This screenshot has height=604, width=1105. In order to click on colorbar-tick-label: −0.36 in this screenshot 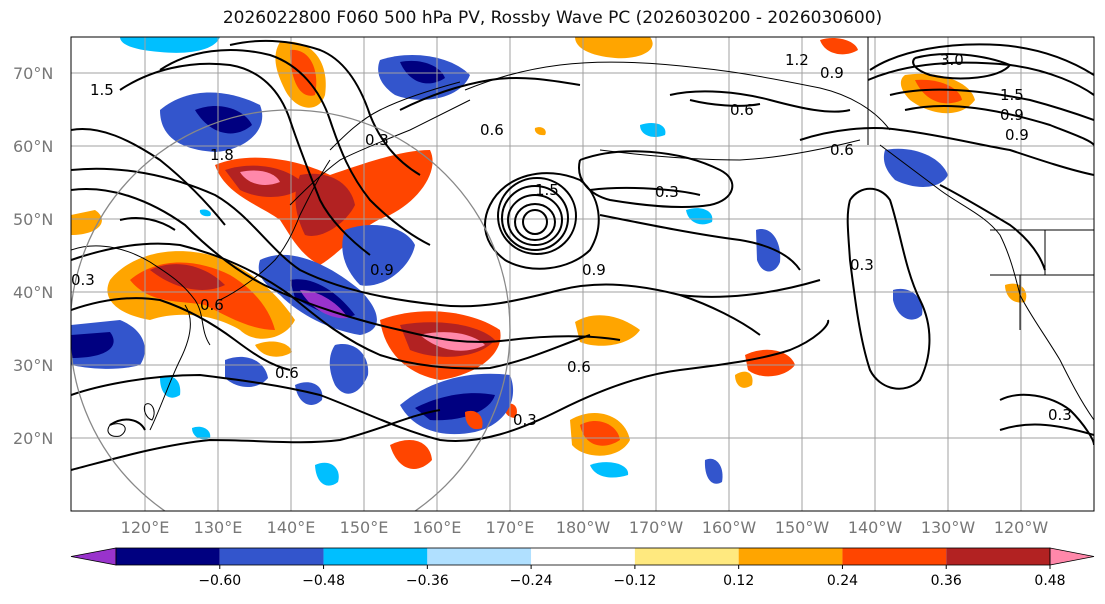, I will do `click(427, 581)`.